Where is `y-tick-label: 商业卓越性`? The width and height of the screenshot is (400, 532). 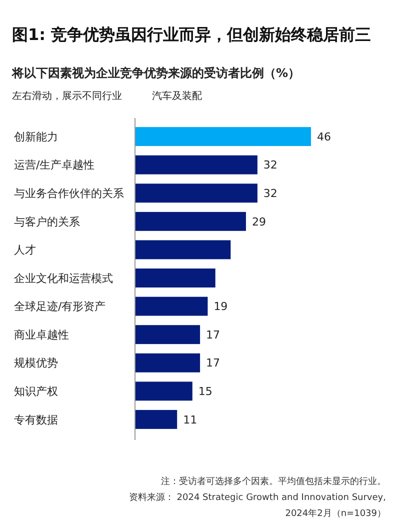 y-tick-label: 商业卓越性 is located at coordinates (41, 335).